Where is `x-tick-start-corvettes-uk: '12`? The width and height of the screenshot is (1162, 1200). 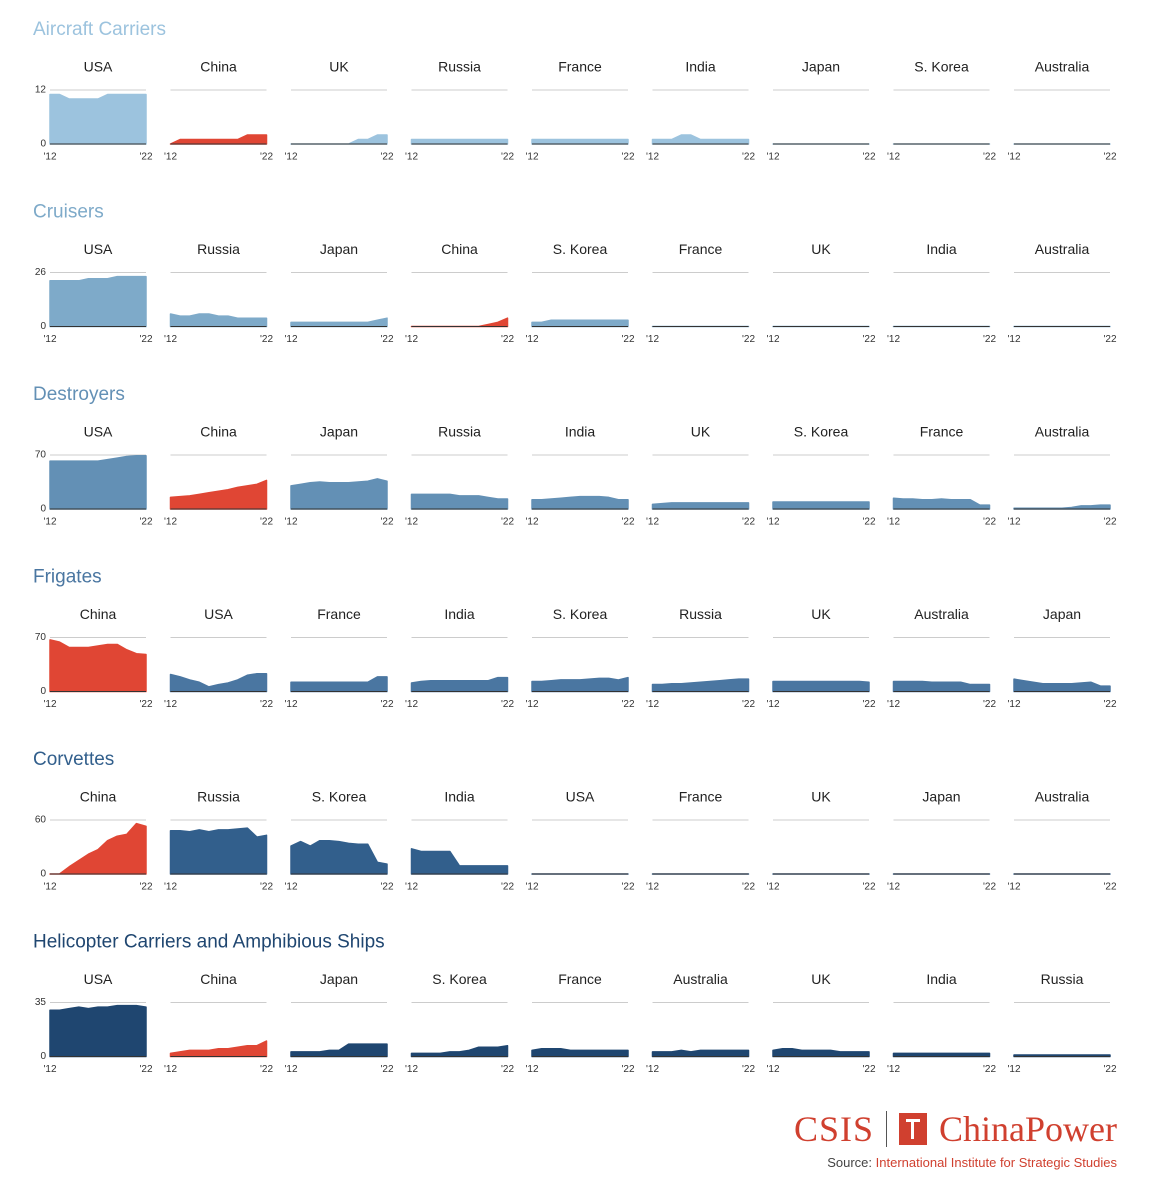 x-tick-start-corvettes-uk: '12 is located at coordinates (772, 887).